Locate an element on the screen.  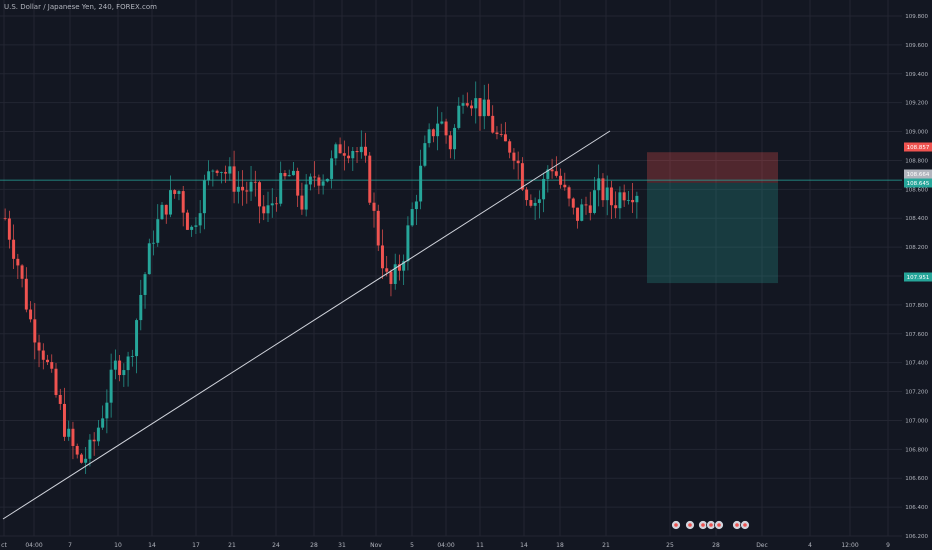
y-tick-label: 107.400 is located at coordinates (916, 364).